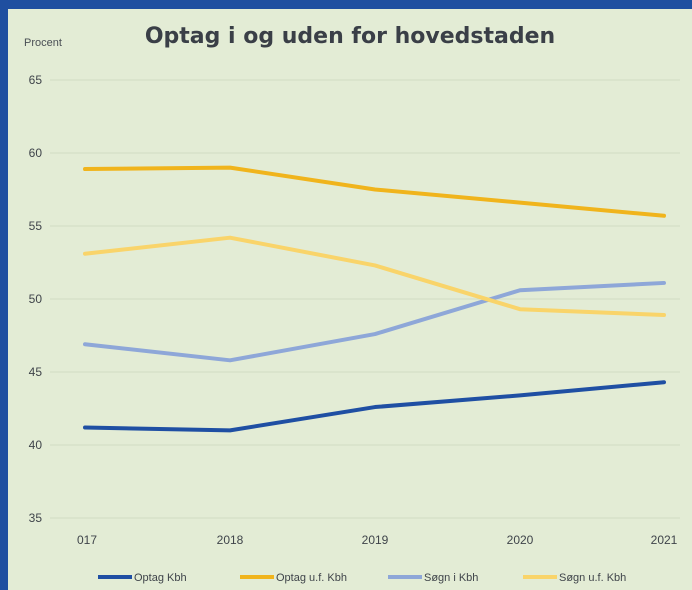 The height and width of the screenshot is (590, 692). Describe the element at coordinates (311, 578) in the screenshot. I see `legend-label: Optag u.f. Kbh` at that location.